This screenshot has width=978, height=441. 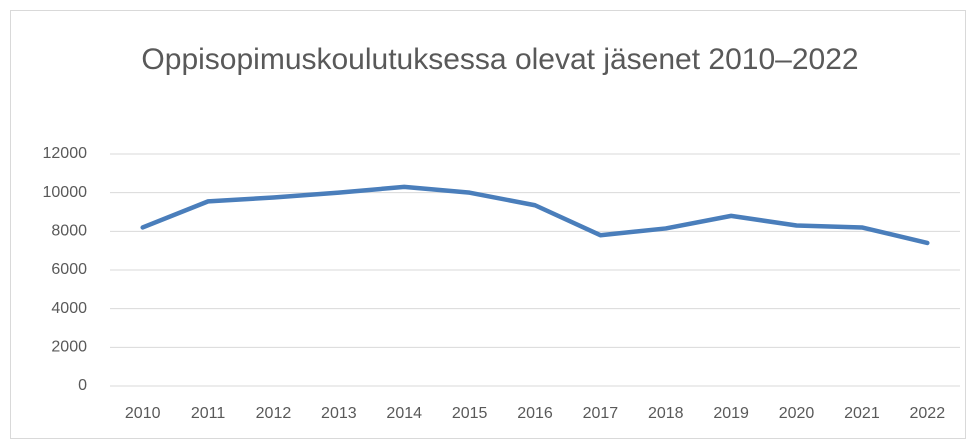 I want to click on y-tick-label: 6000, so click(x=69, y=269).